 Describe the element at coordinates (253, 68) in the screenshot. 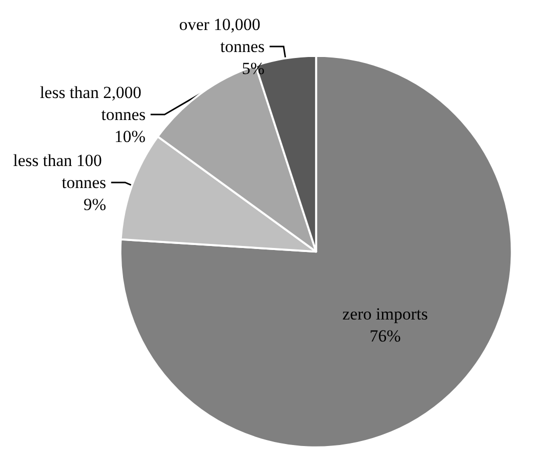

I see `data-label: 5%` at that location.